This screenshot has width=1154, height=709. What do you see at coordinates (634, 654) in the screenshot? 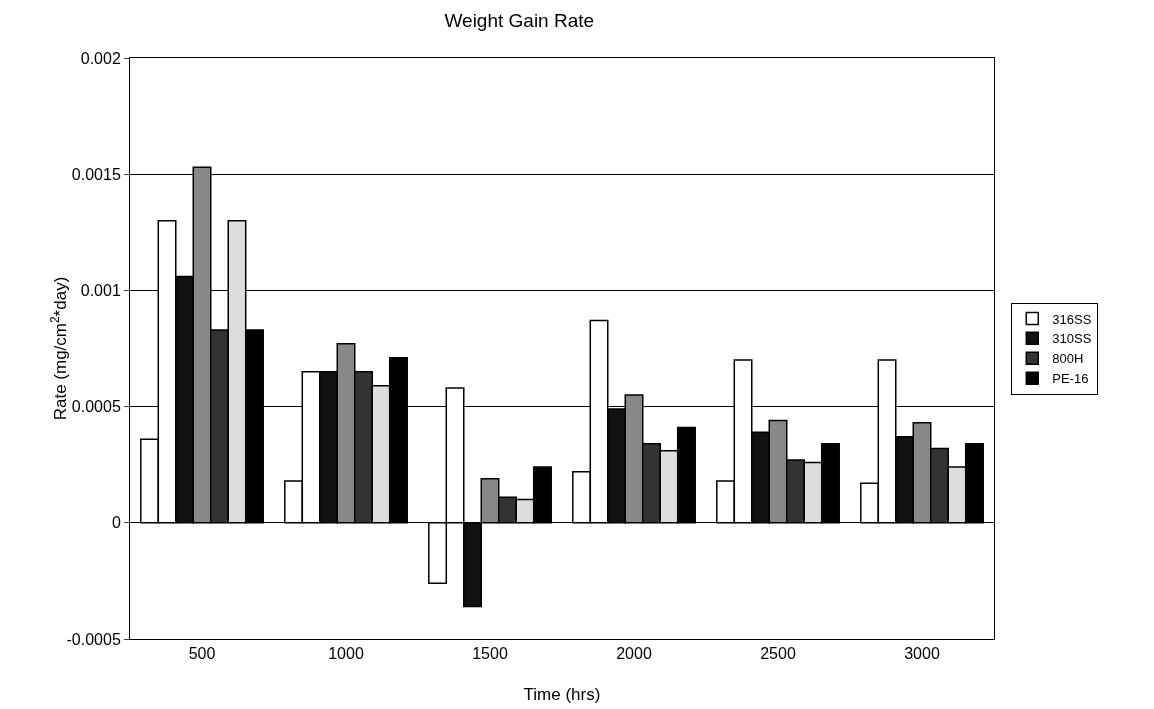
I see `x-tick-label: 2000` at bounding box center [634, 654].